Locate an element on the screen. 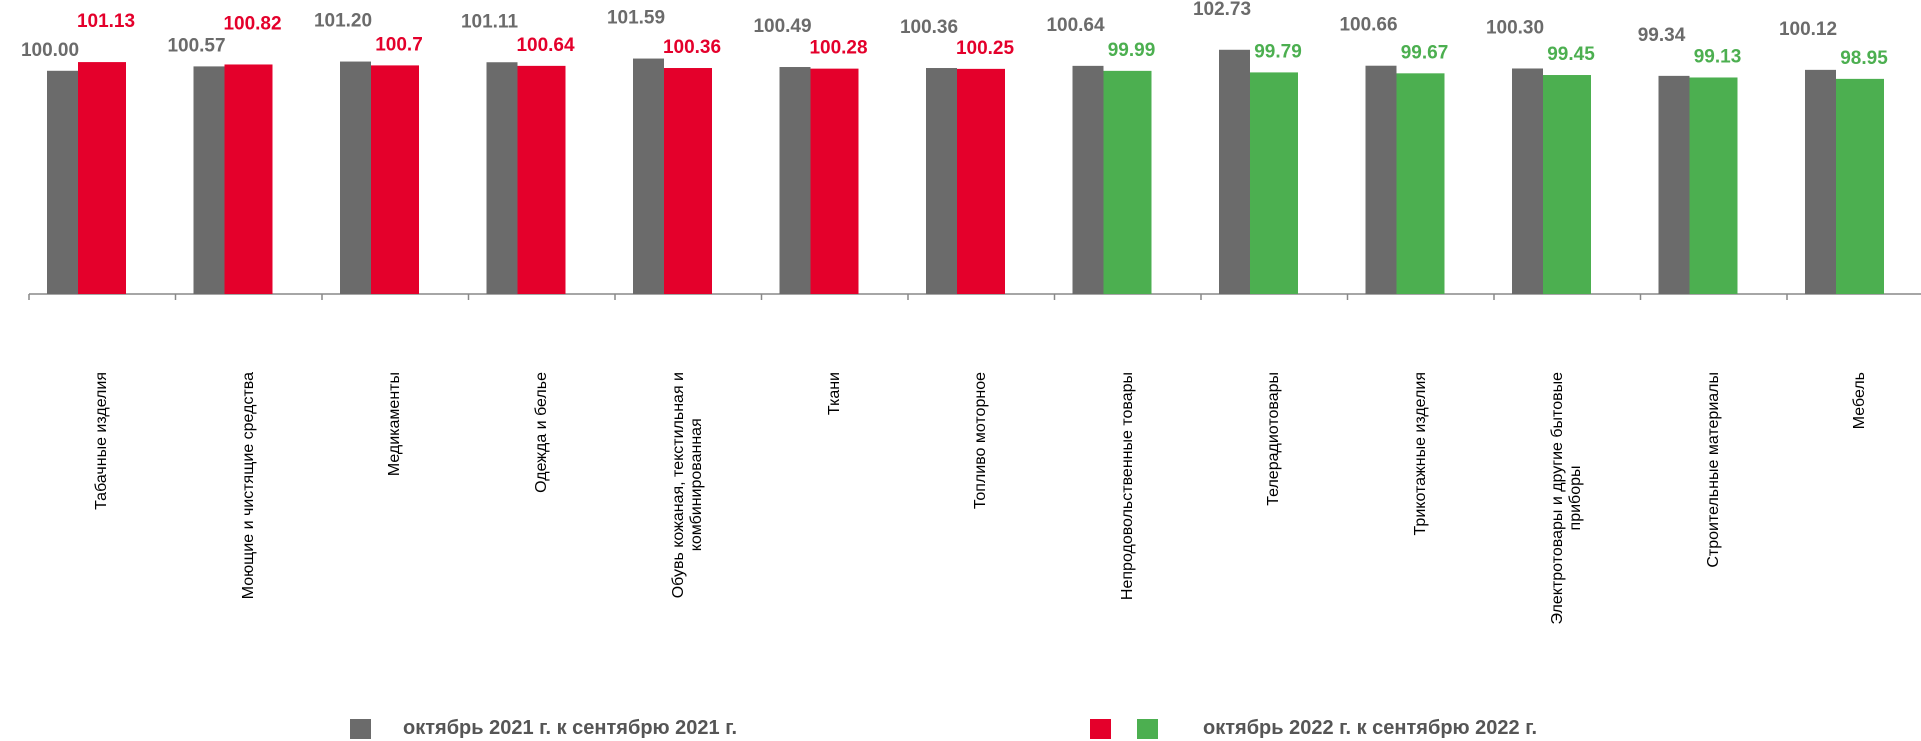 Image resolution: width=1921 pixels, height=741 pixels. value-label: 100.25 is located at coordinates (985, 48).